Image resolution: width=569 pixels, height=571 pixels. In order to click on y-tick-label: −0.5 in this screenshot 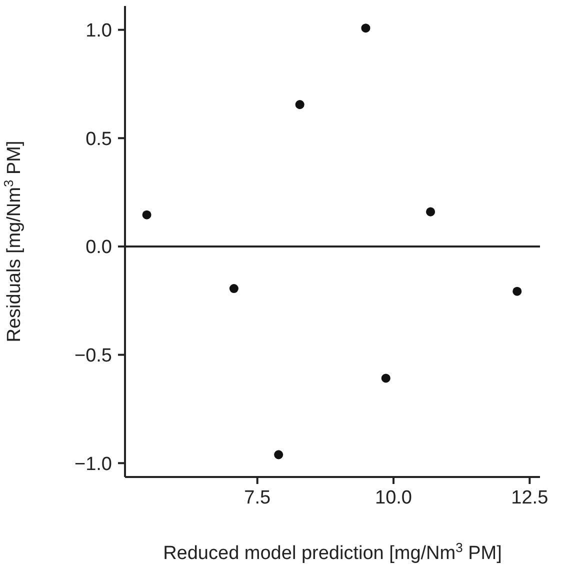, I will do `click(93, 356)`.